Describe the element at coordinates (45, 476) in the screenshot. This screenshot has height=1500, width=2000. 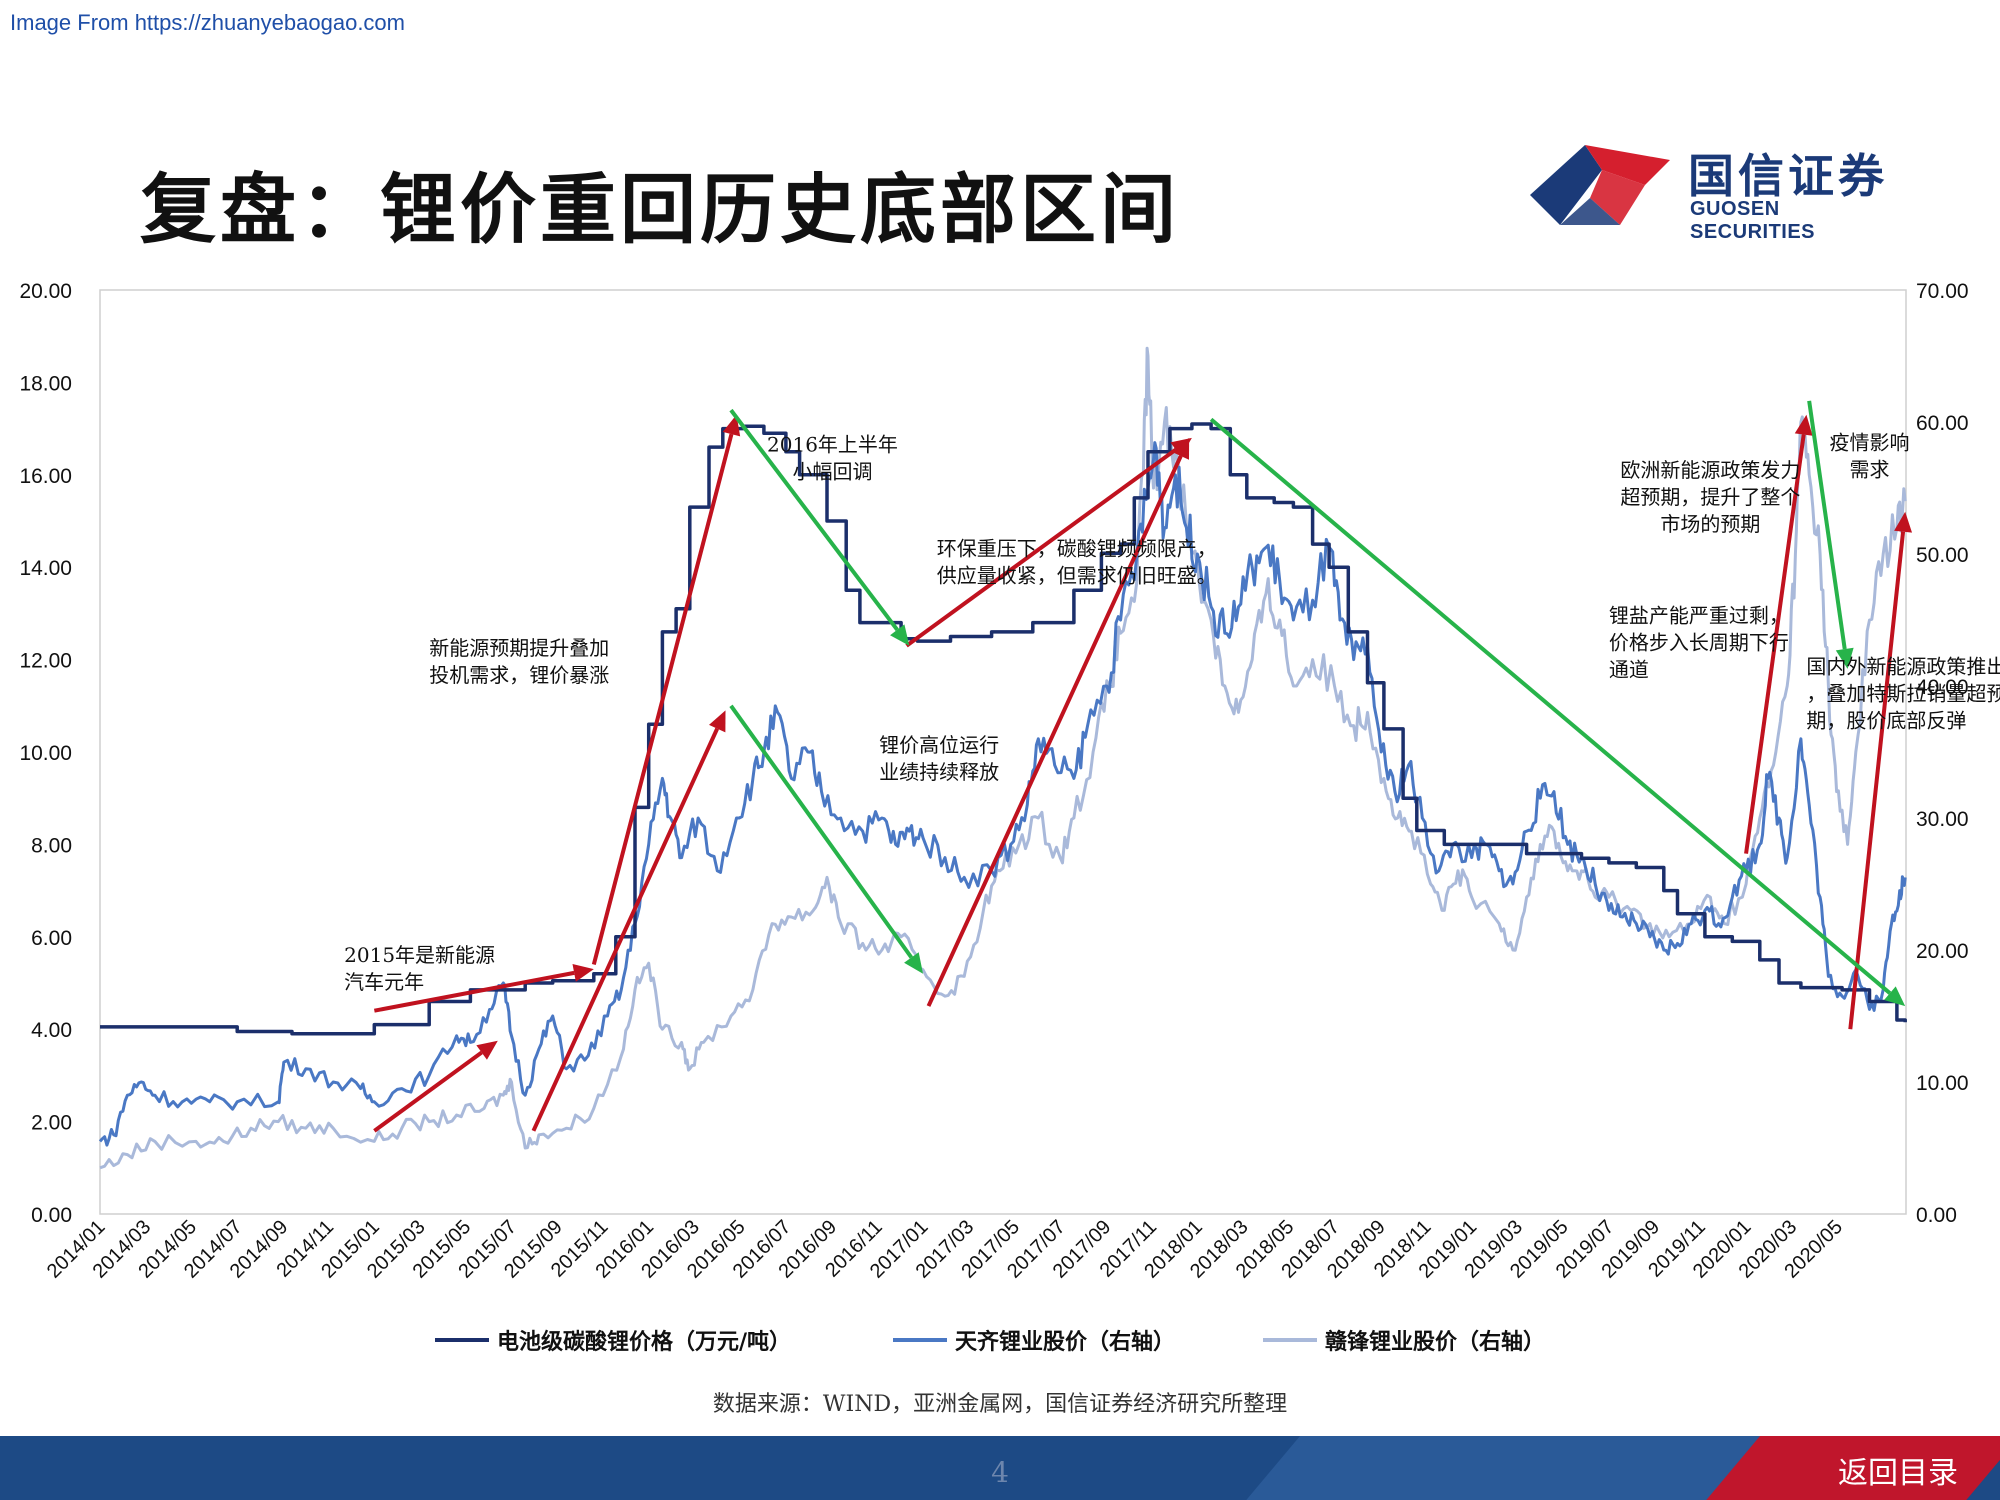
I see `left-tick-label: 16.00` at that location.